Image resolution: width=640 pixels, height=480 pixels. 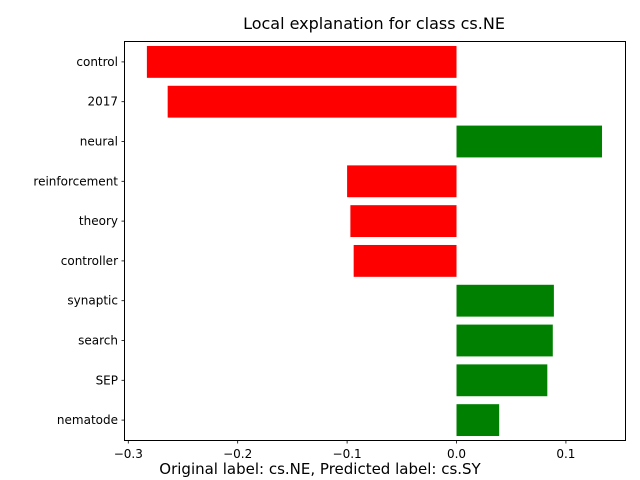 I want to click on y-tick-label-reinforcement: reinforcement, so click(x=75, y=181).